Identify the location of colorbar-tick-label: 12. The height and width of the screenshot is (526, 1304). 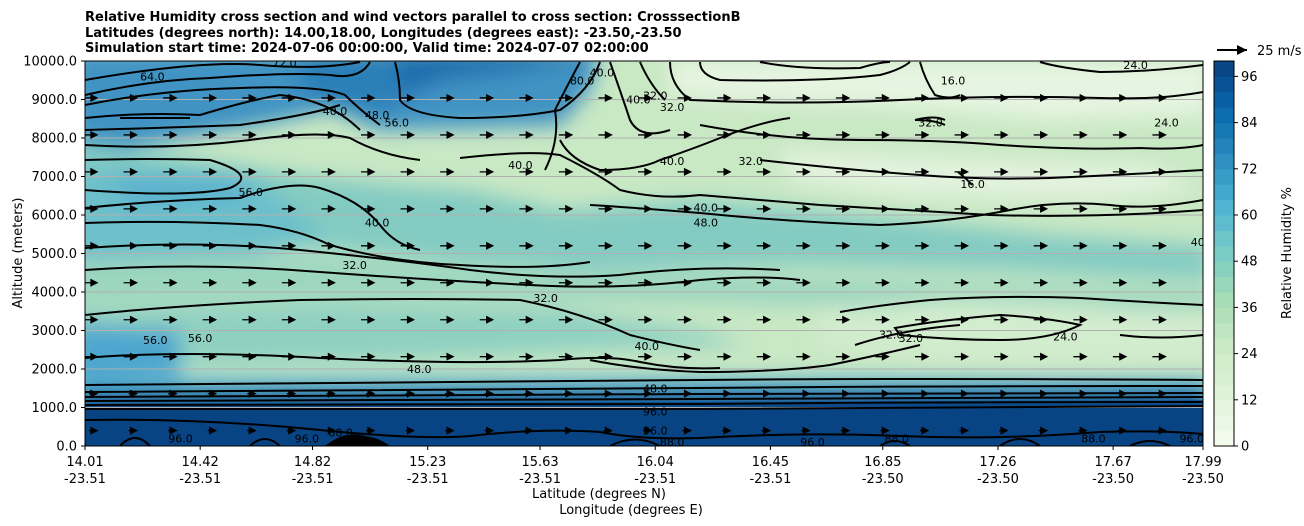
(1249, 400).